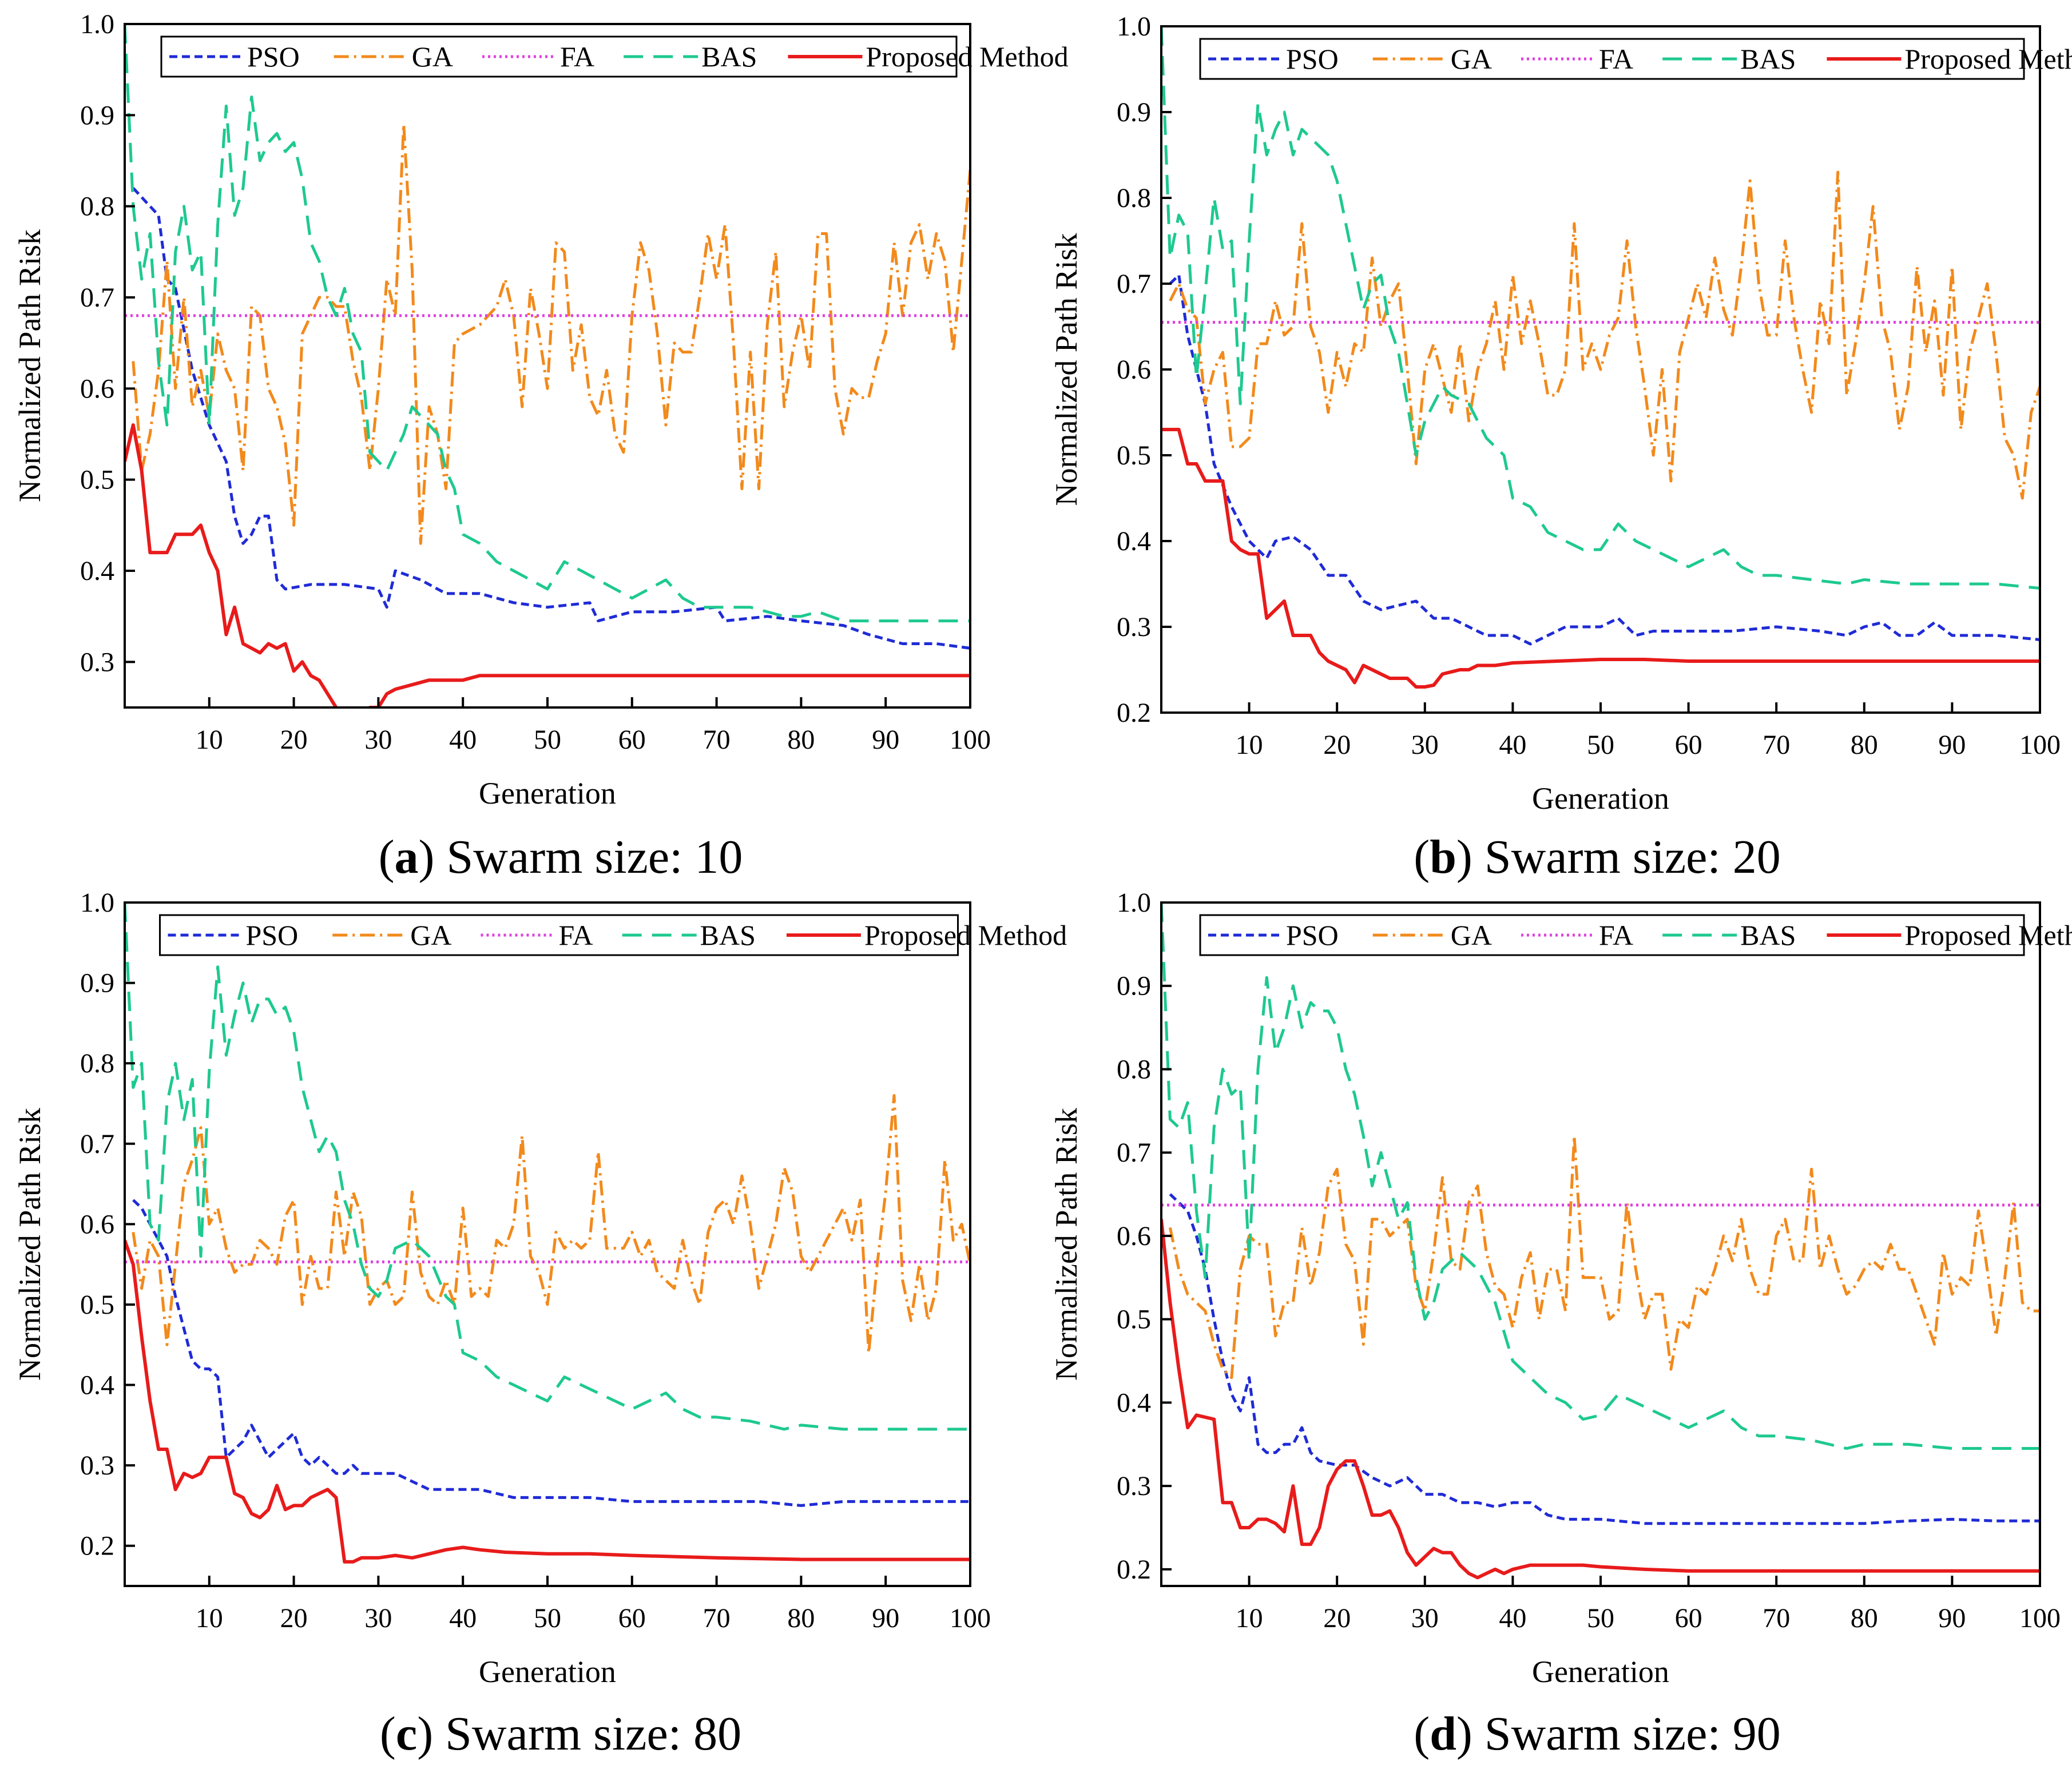 The height and width of the screenshot is (1781, 2072). I want to click on caption-b-title: Swarm size: 20, so click(1632, 857).